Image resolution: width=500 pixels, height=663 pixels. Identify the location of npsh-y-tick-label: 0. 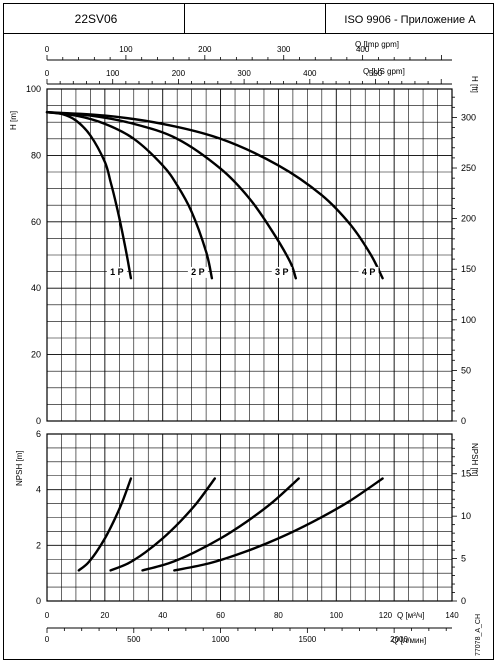
(38, 601).